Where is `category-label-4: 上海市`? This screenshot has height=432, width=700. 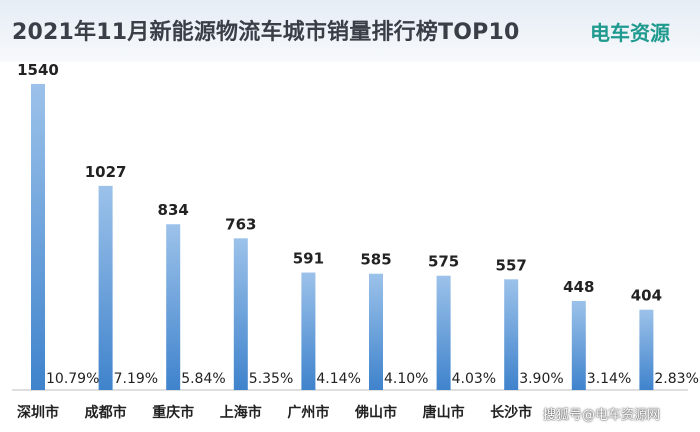 category-label-4: 上海市 is located at coordinates (241, 412).